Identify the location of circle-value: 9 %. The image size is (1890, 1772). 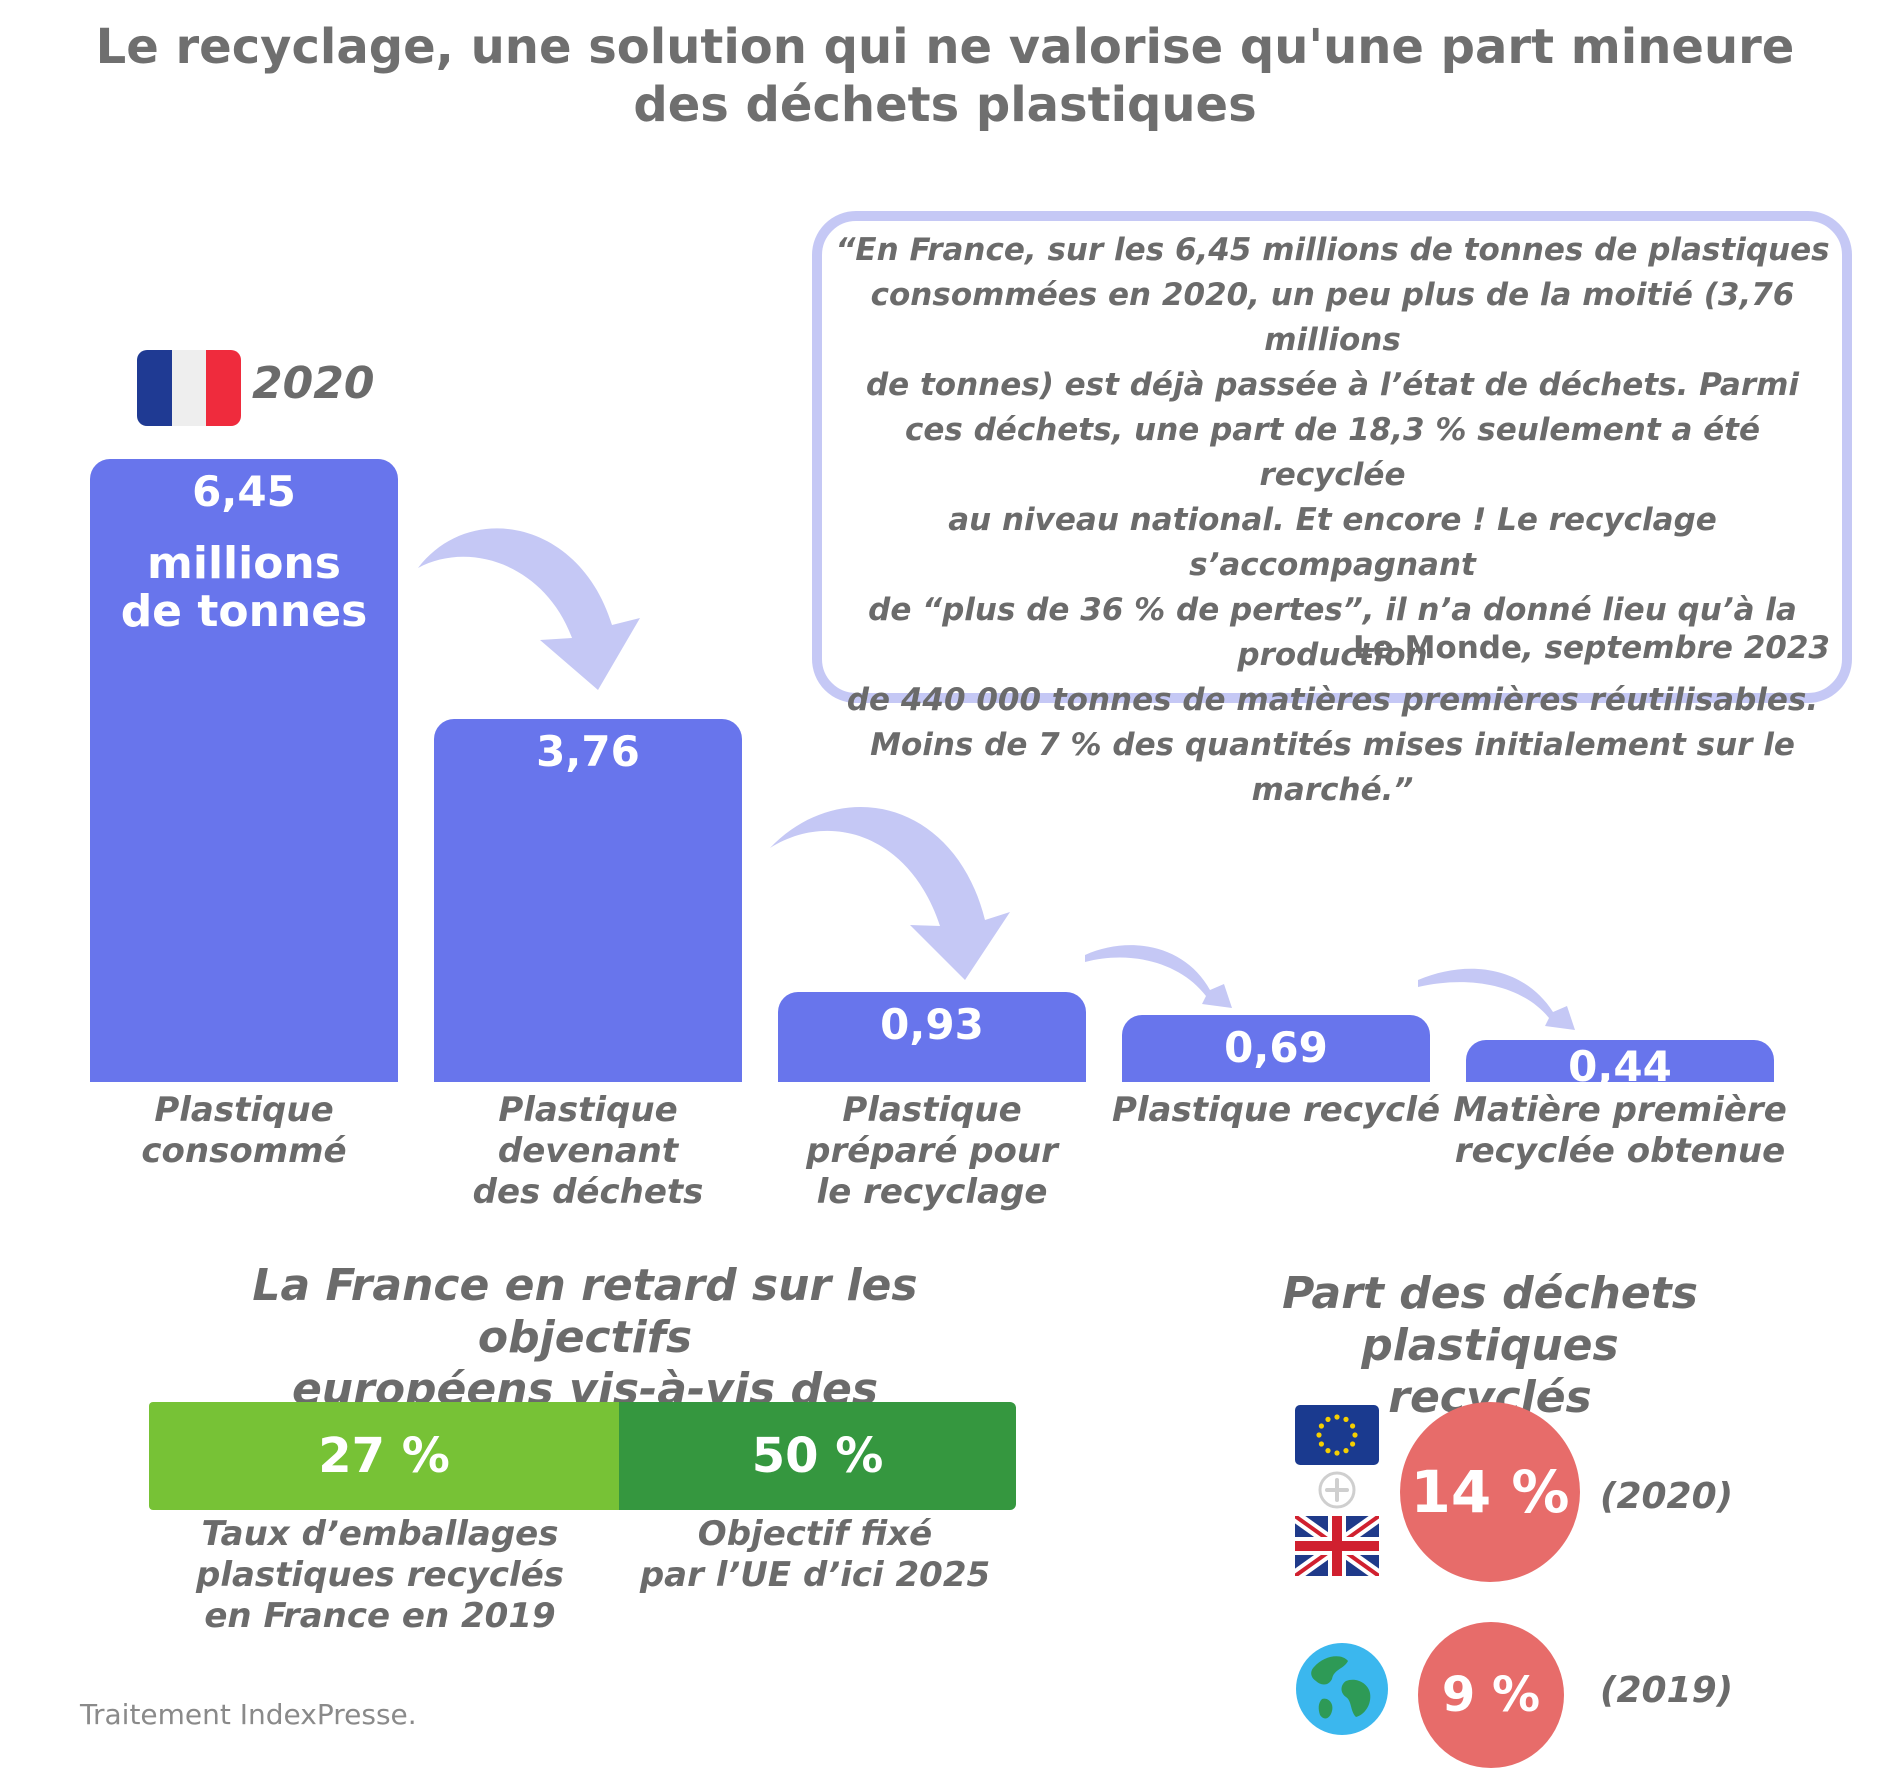
(1491, 1695).